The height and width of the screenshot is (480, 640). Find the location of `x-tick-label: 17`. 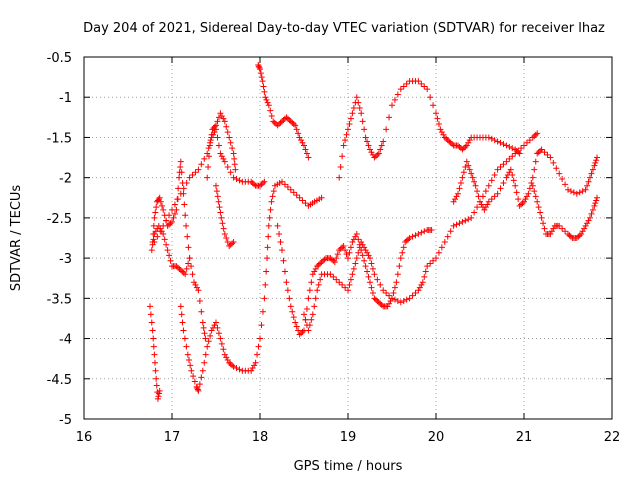

x-tick-label: 17 is located at coordinates (172, 437).